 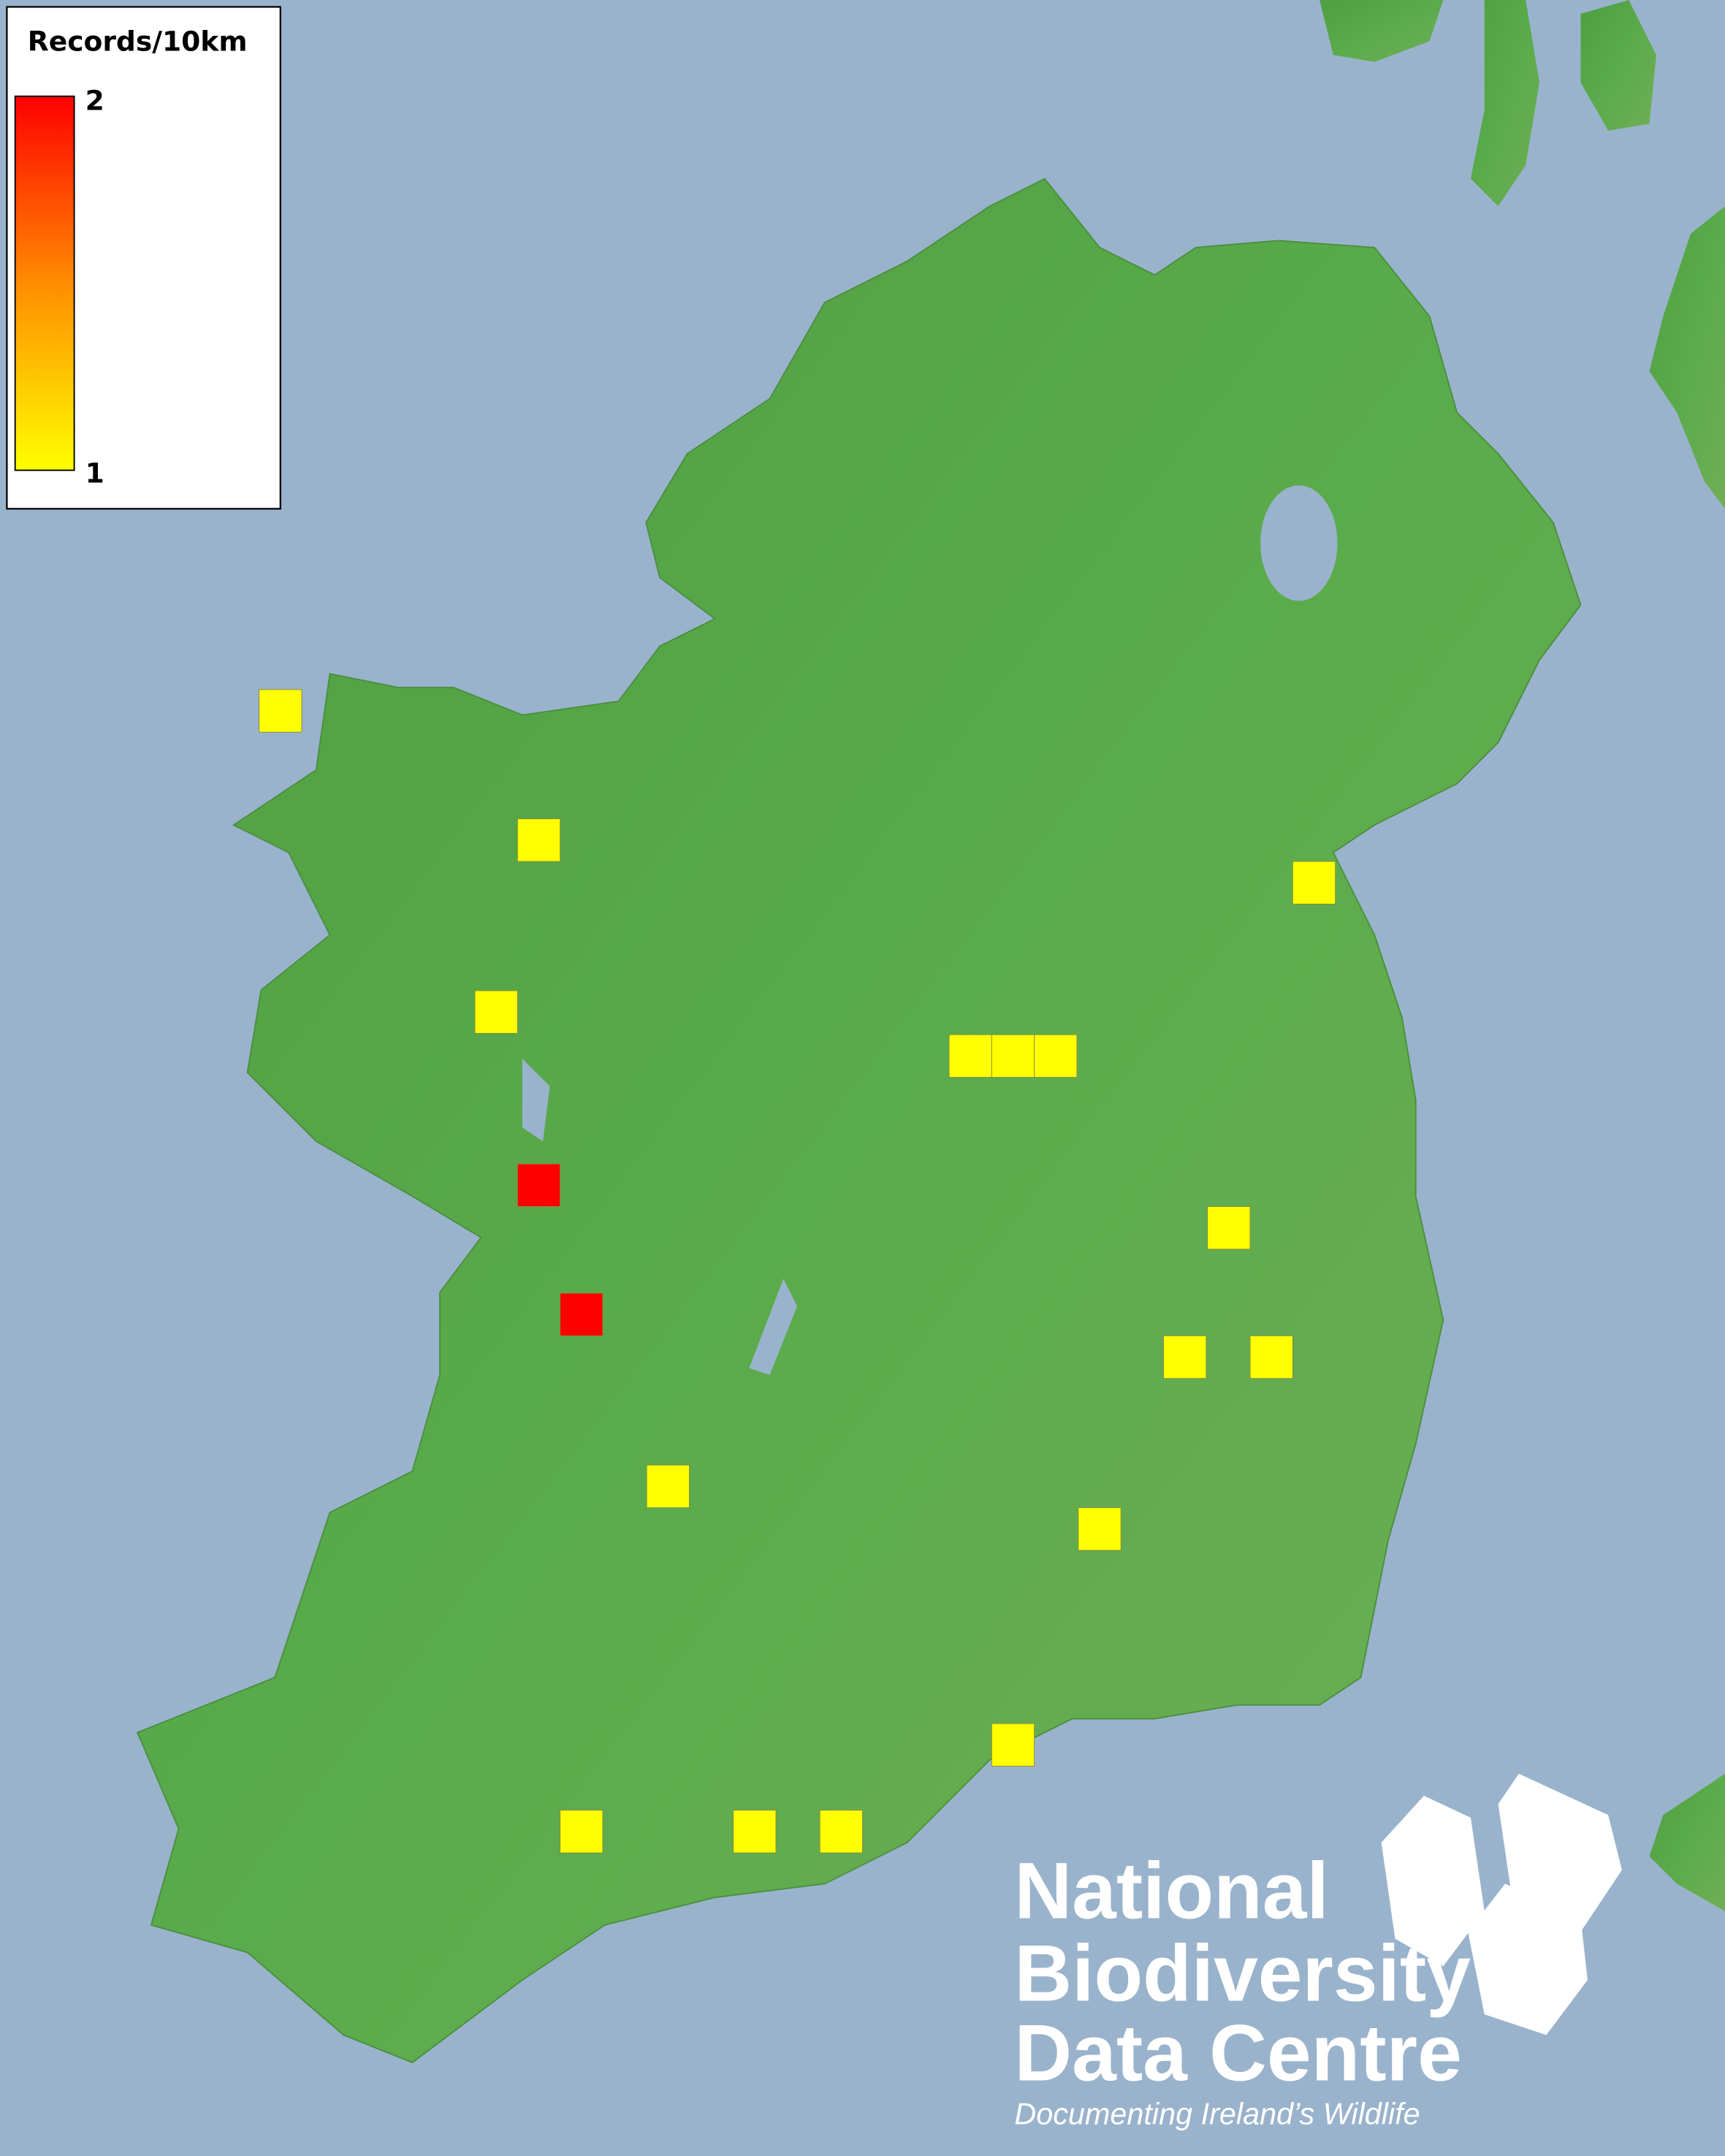 I want to click on legend-title: Records/10km, so click(x=138, y=42).